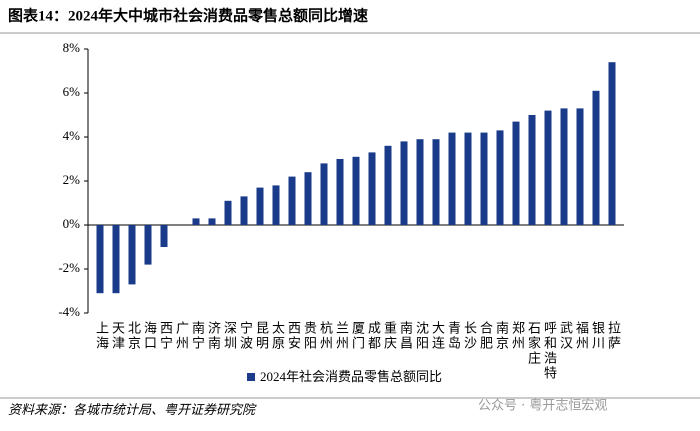  What do you see at coordinates (542, 406) in the screenshot?
I see `watermark: 公众号 · 粤开志恒宏观` at bounding box center [542, 406].